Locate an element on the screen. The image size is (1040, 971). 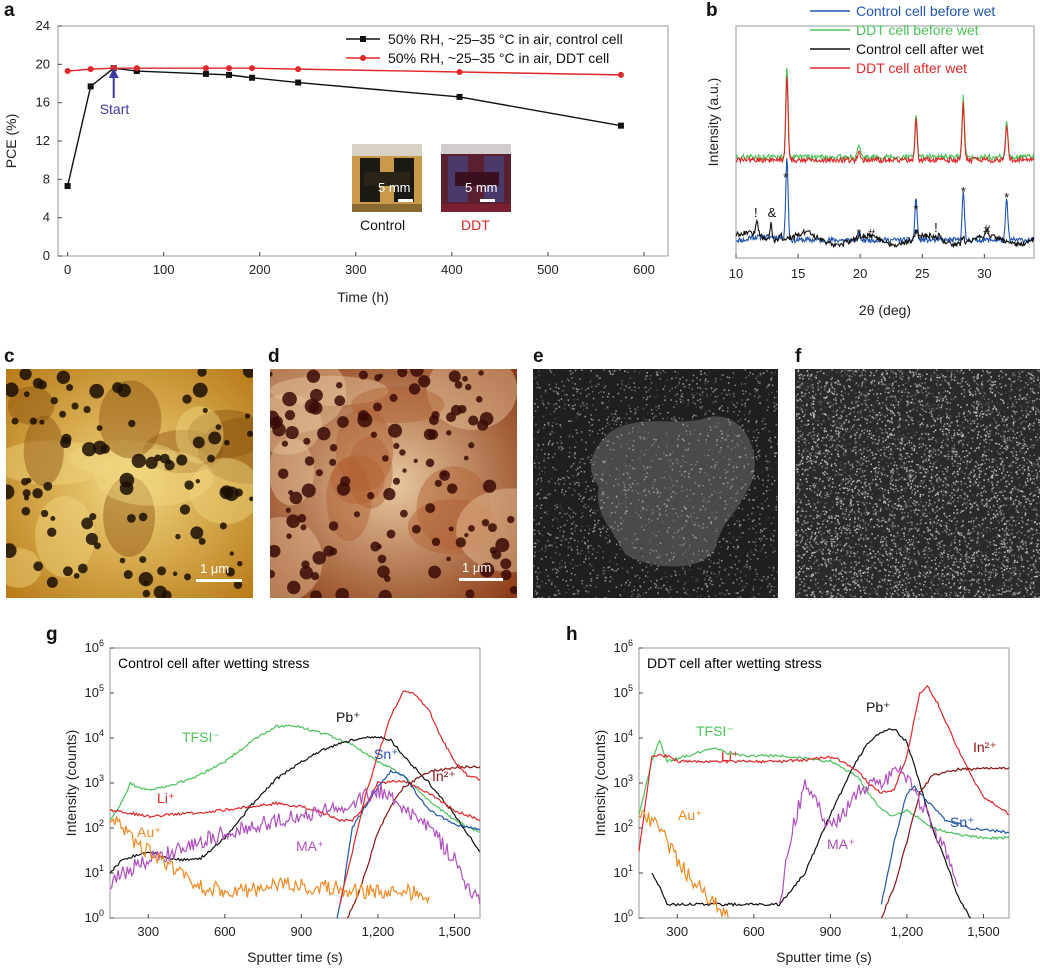
panel-g-series-label: TFSI⁻ is located at coordinates (201, 737).